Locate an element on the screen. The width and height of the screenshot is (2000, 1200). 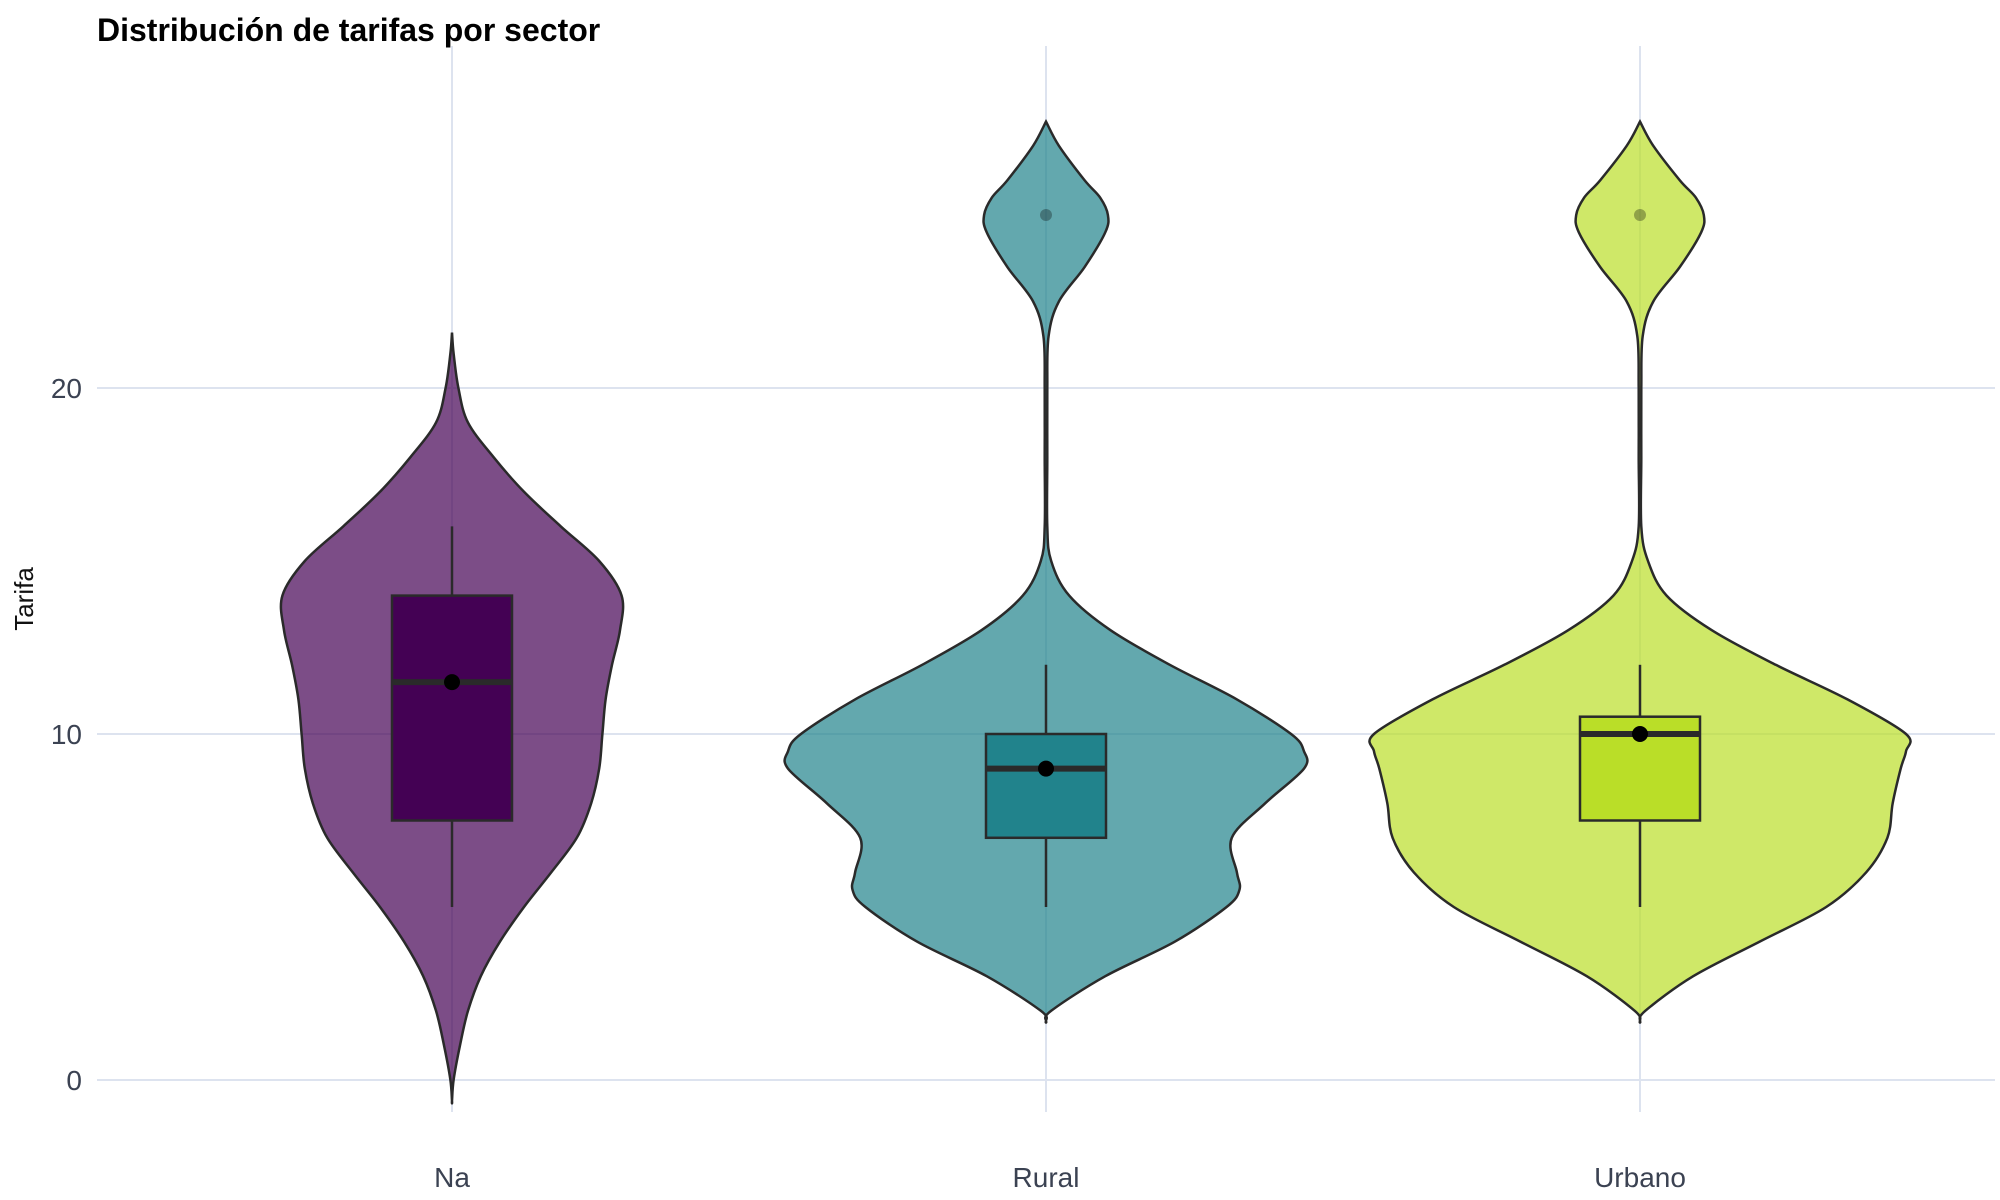
x-tick-label: Na is located at coordinates (452, 1177).